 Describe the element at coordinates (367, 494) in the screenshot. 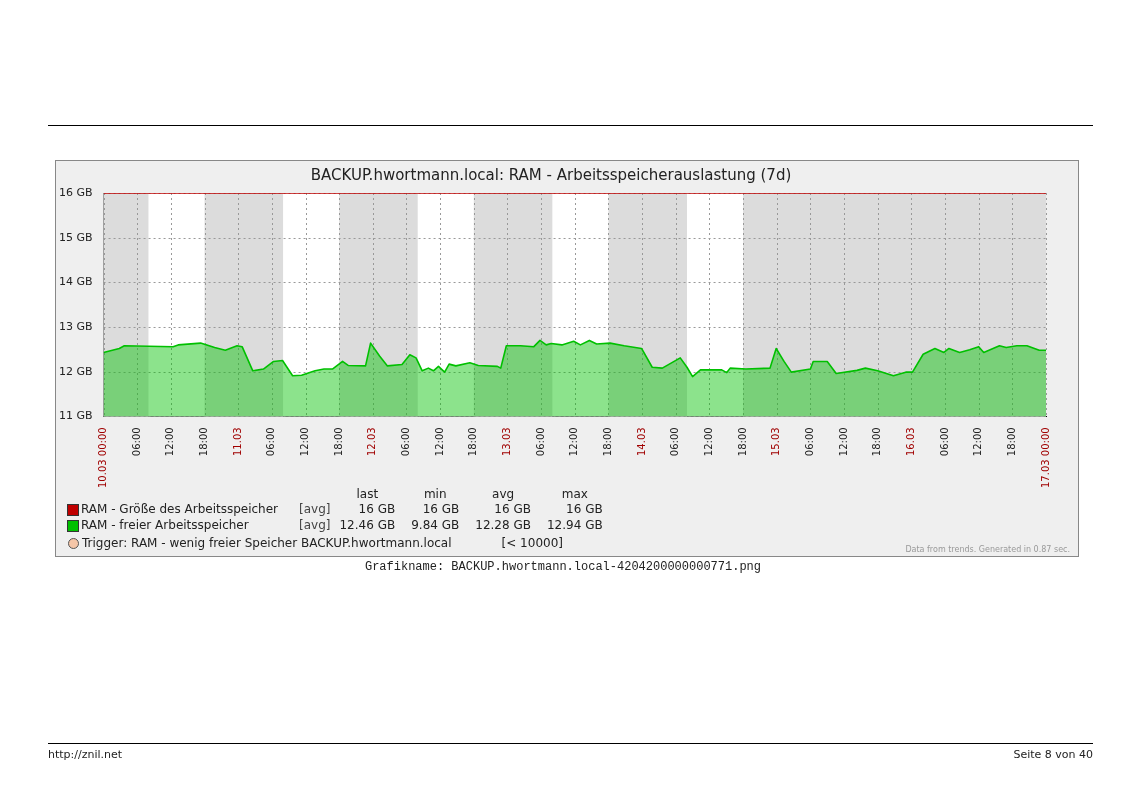

I see `text: last` at that location.